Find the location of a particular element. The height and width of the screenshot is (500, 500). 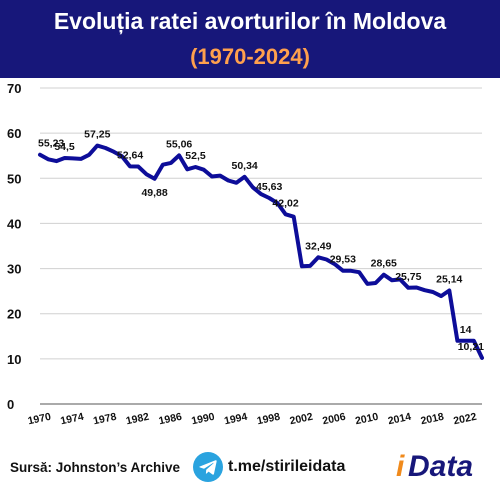

data-label: 52,64 is located at coordinates (130, 155).